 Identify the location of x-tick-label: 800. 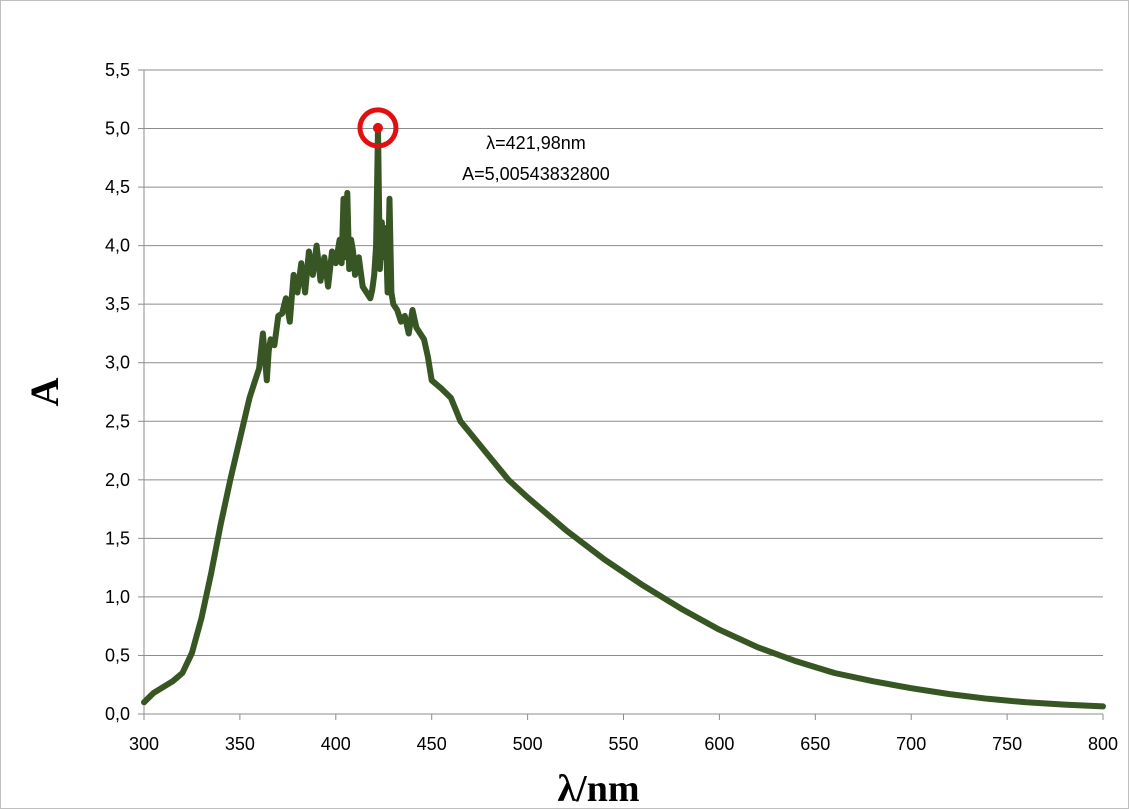
(1103, 744).